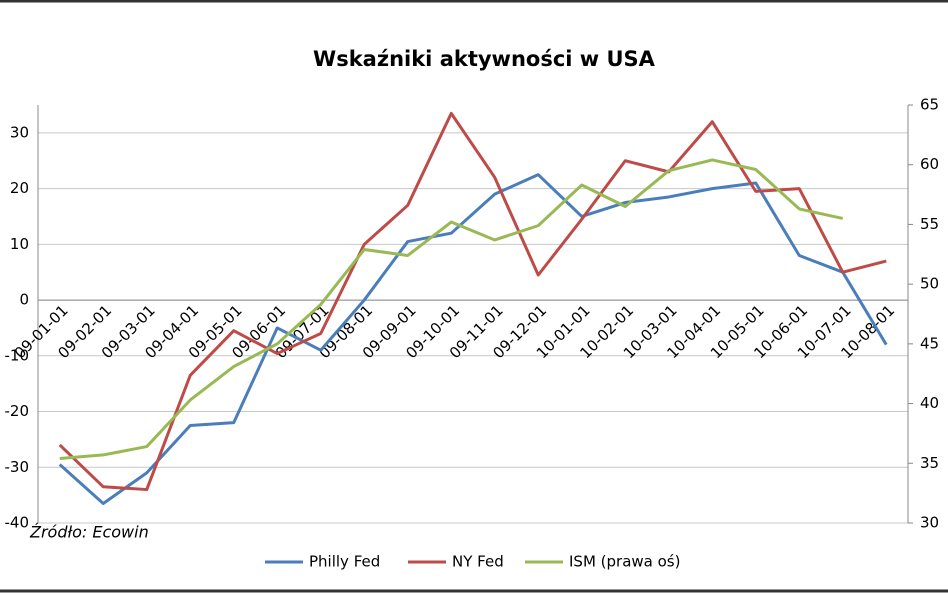 The height and width of the screenshot is (597, 948). What do you see at coordinates (484, 59) in the screenshot?
I see `chart-title: Wskaźniki aktywności w USA` at bounding box center [484, 59].